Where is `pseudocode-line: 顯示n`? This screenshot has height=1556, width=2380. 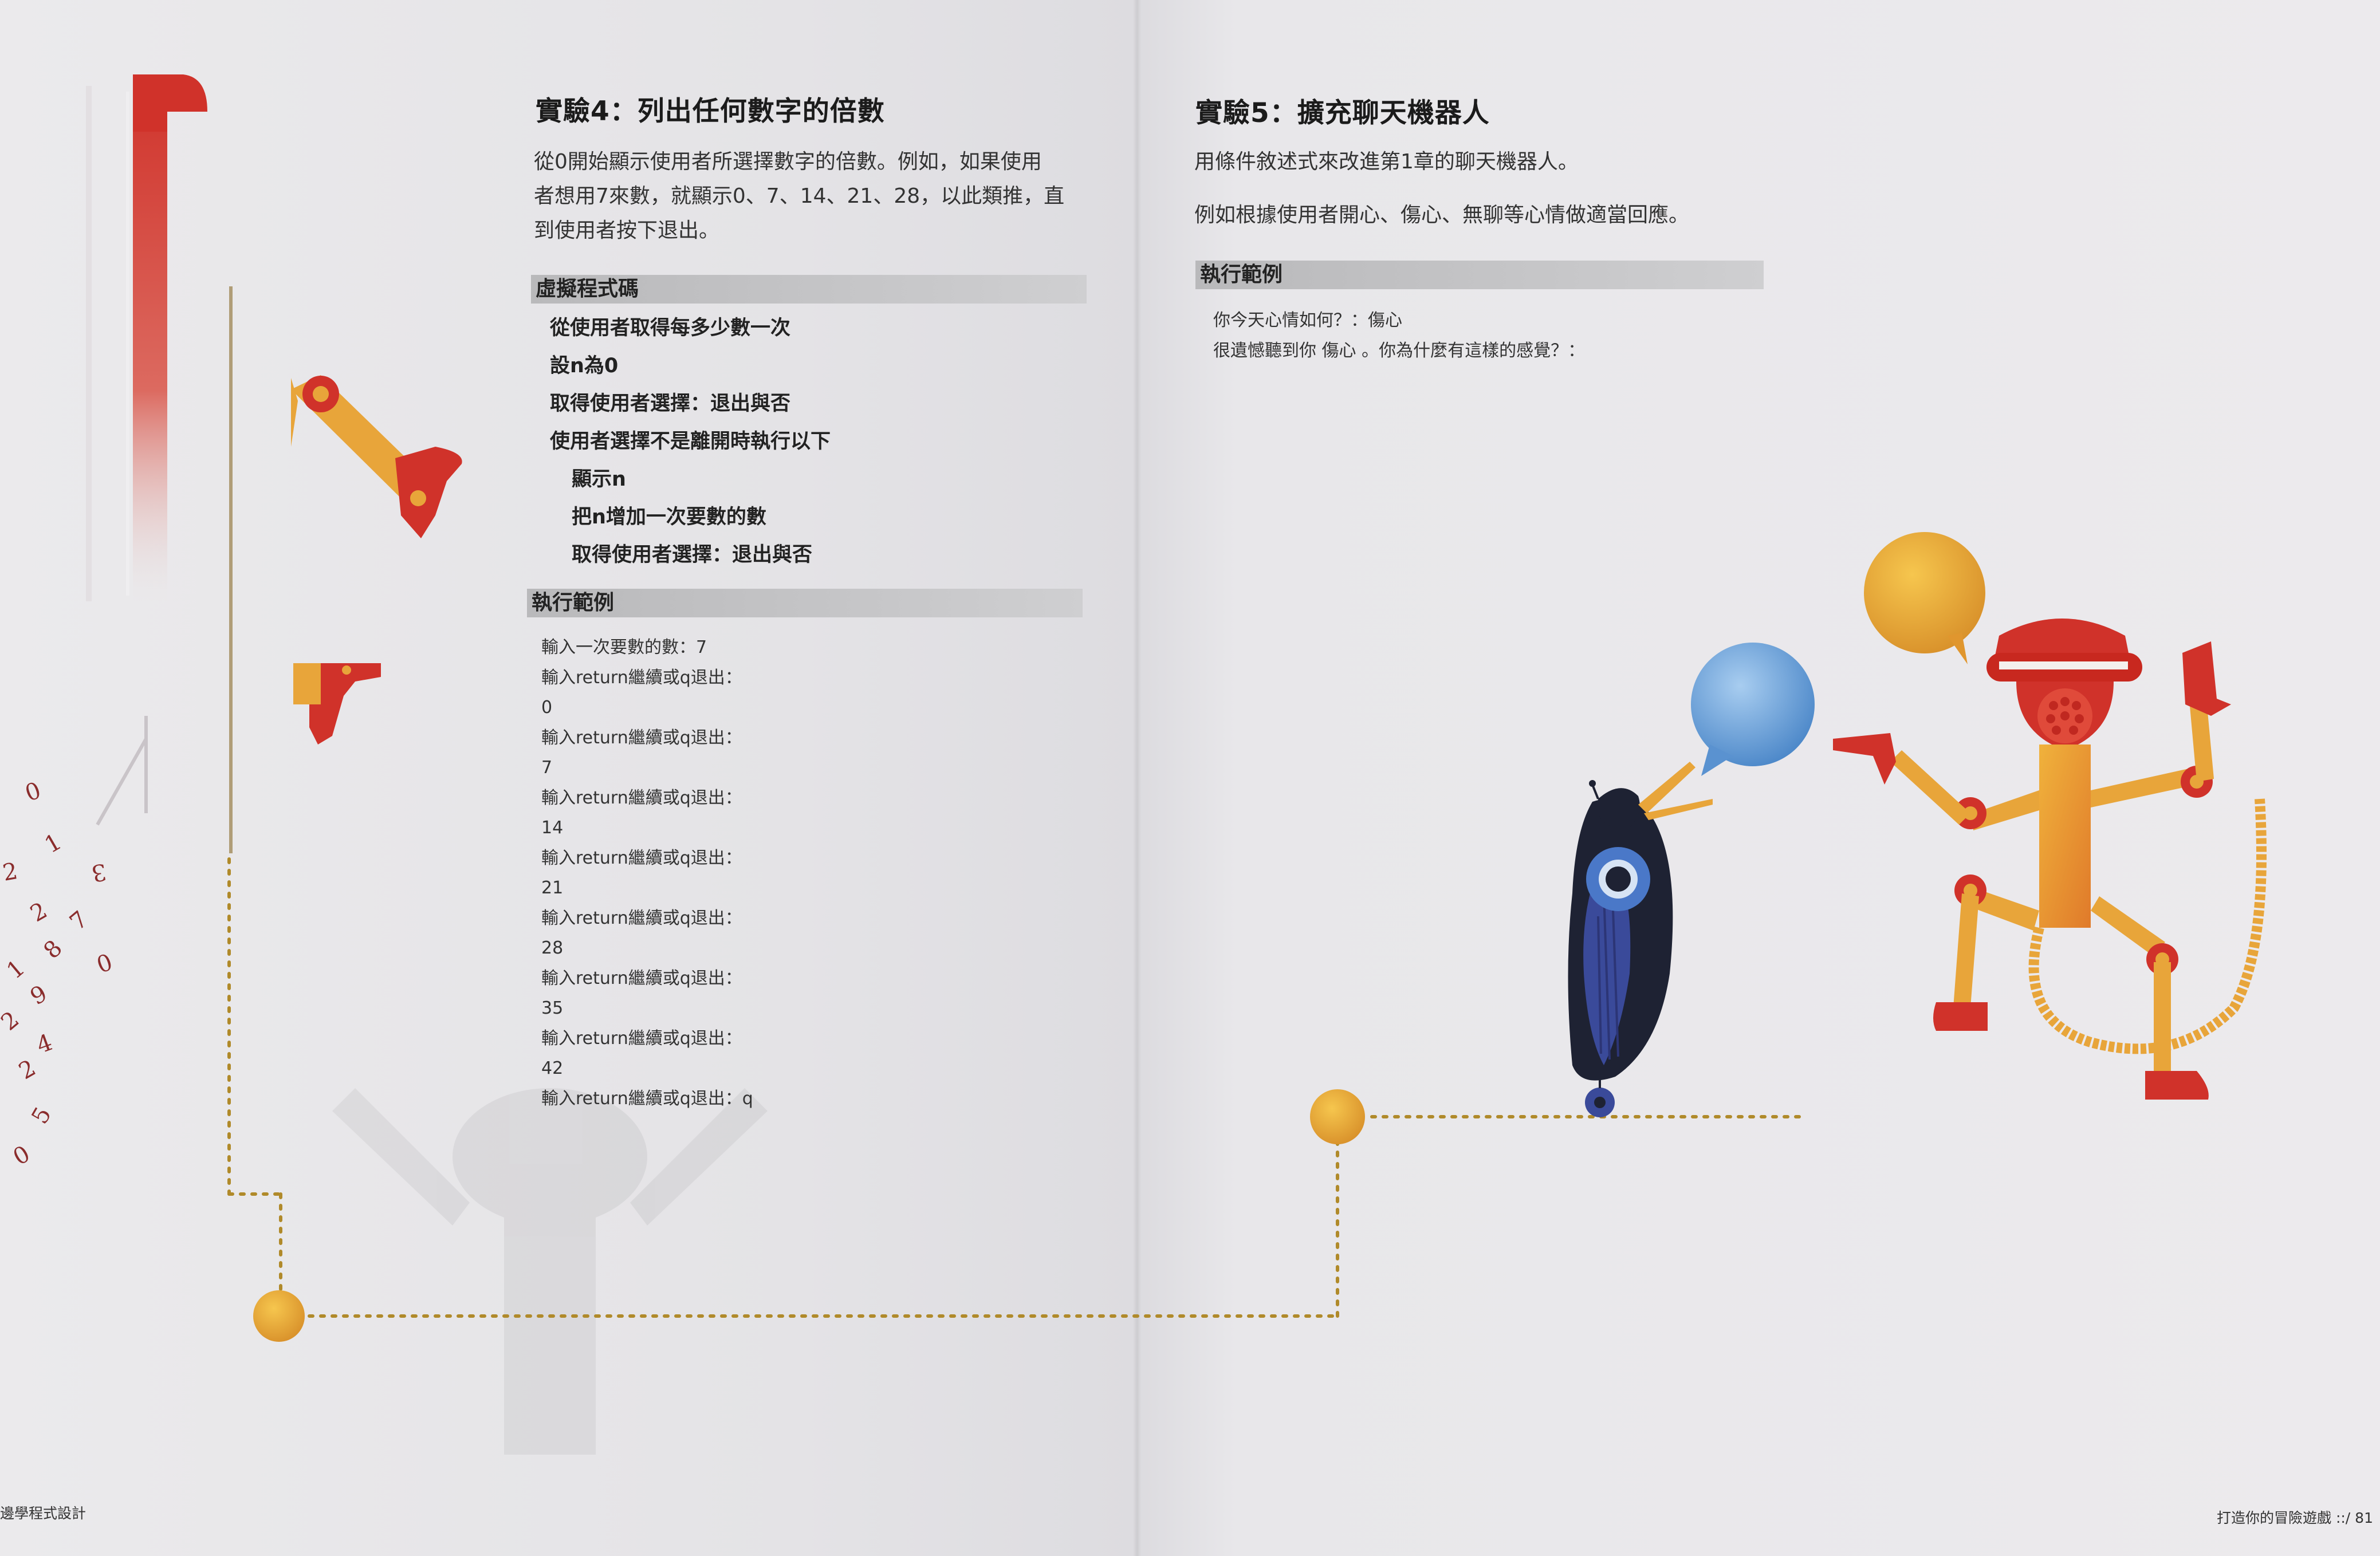
pseudocode-line: 顯示n is located at coordinates (599, 479).